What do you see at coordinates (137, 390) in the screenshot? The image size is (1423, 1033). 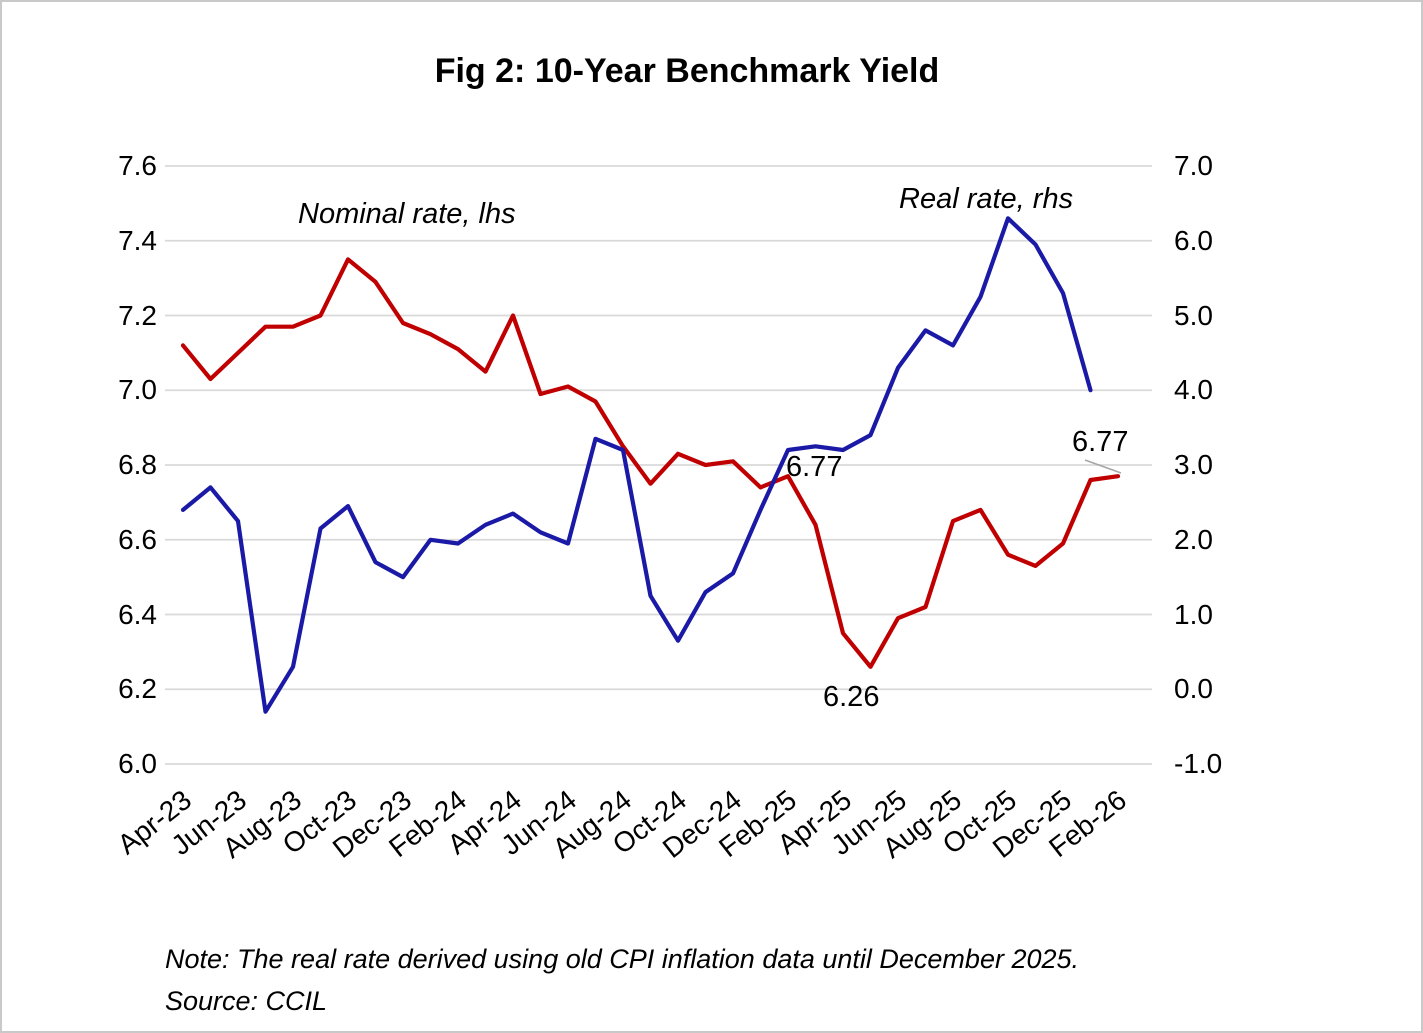 I see `left-axis-tick: 7.0` at bounding box center [137, 390].